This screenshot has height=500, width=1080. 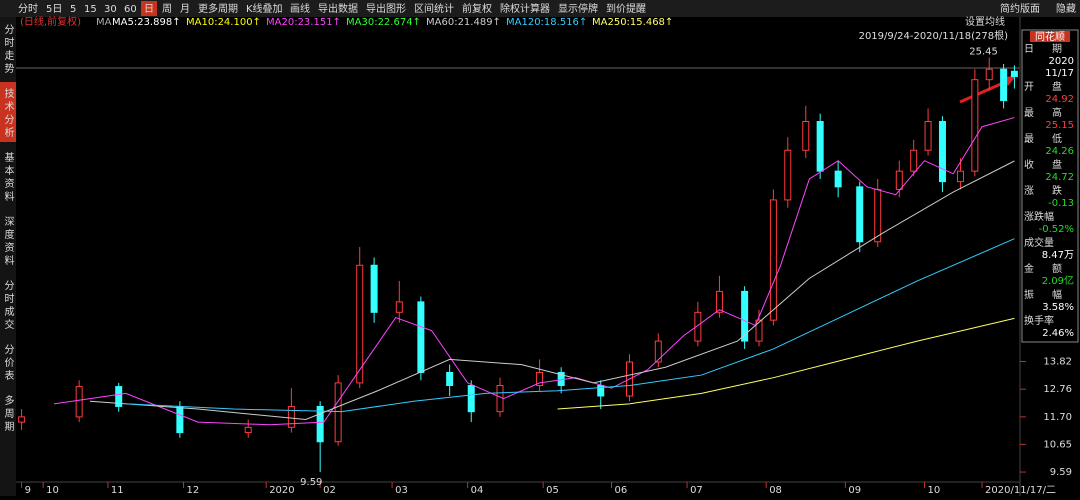 What do you see at coordinates (1059, 151) in the screenshot?
I see `info-value: 24.26` at bounding box center [1059, 151].